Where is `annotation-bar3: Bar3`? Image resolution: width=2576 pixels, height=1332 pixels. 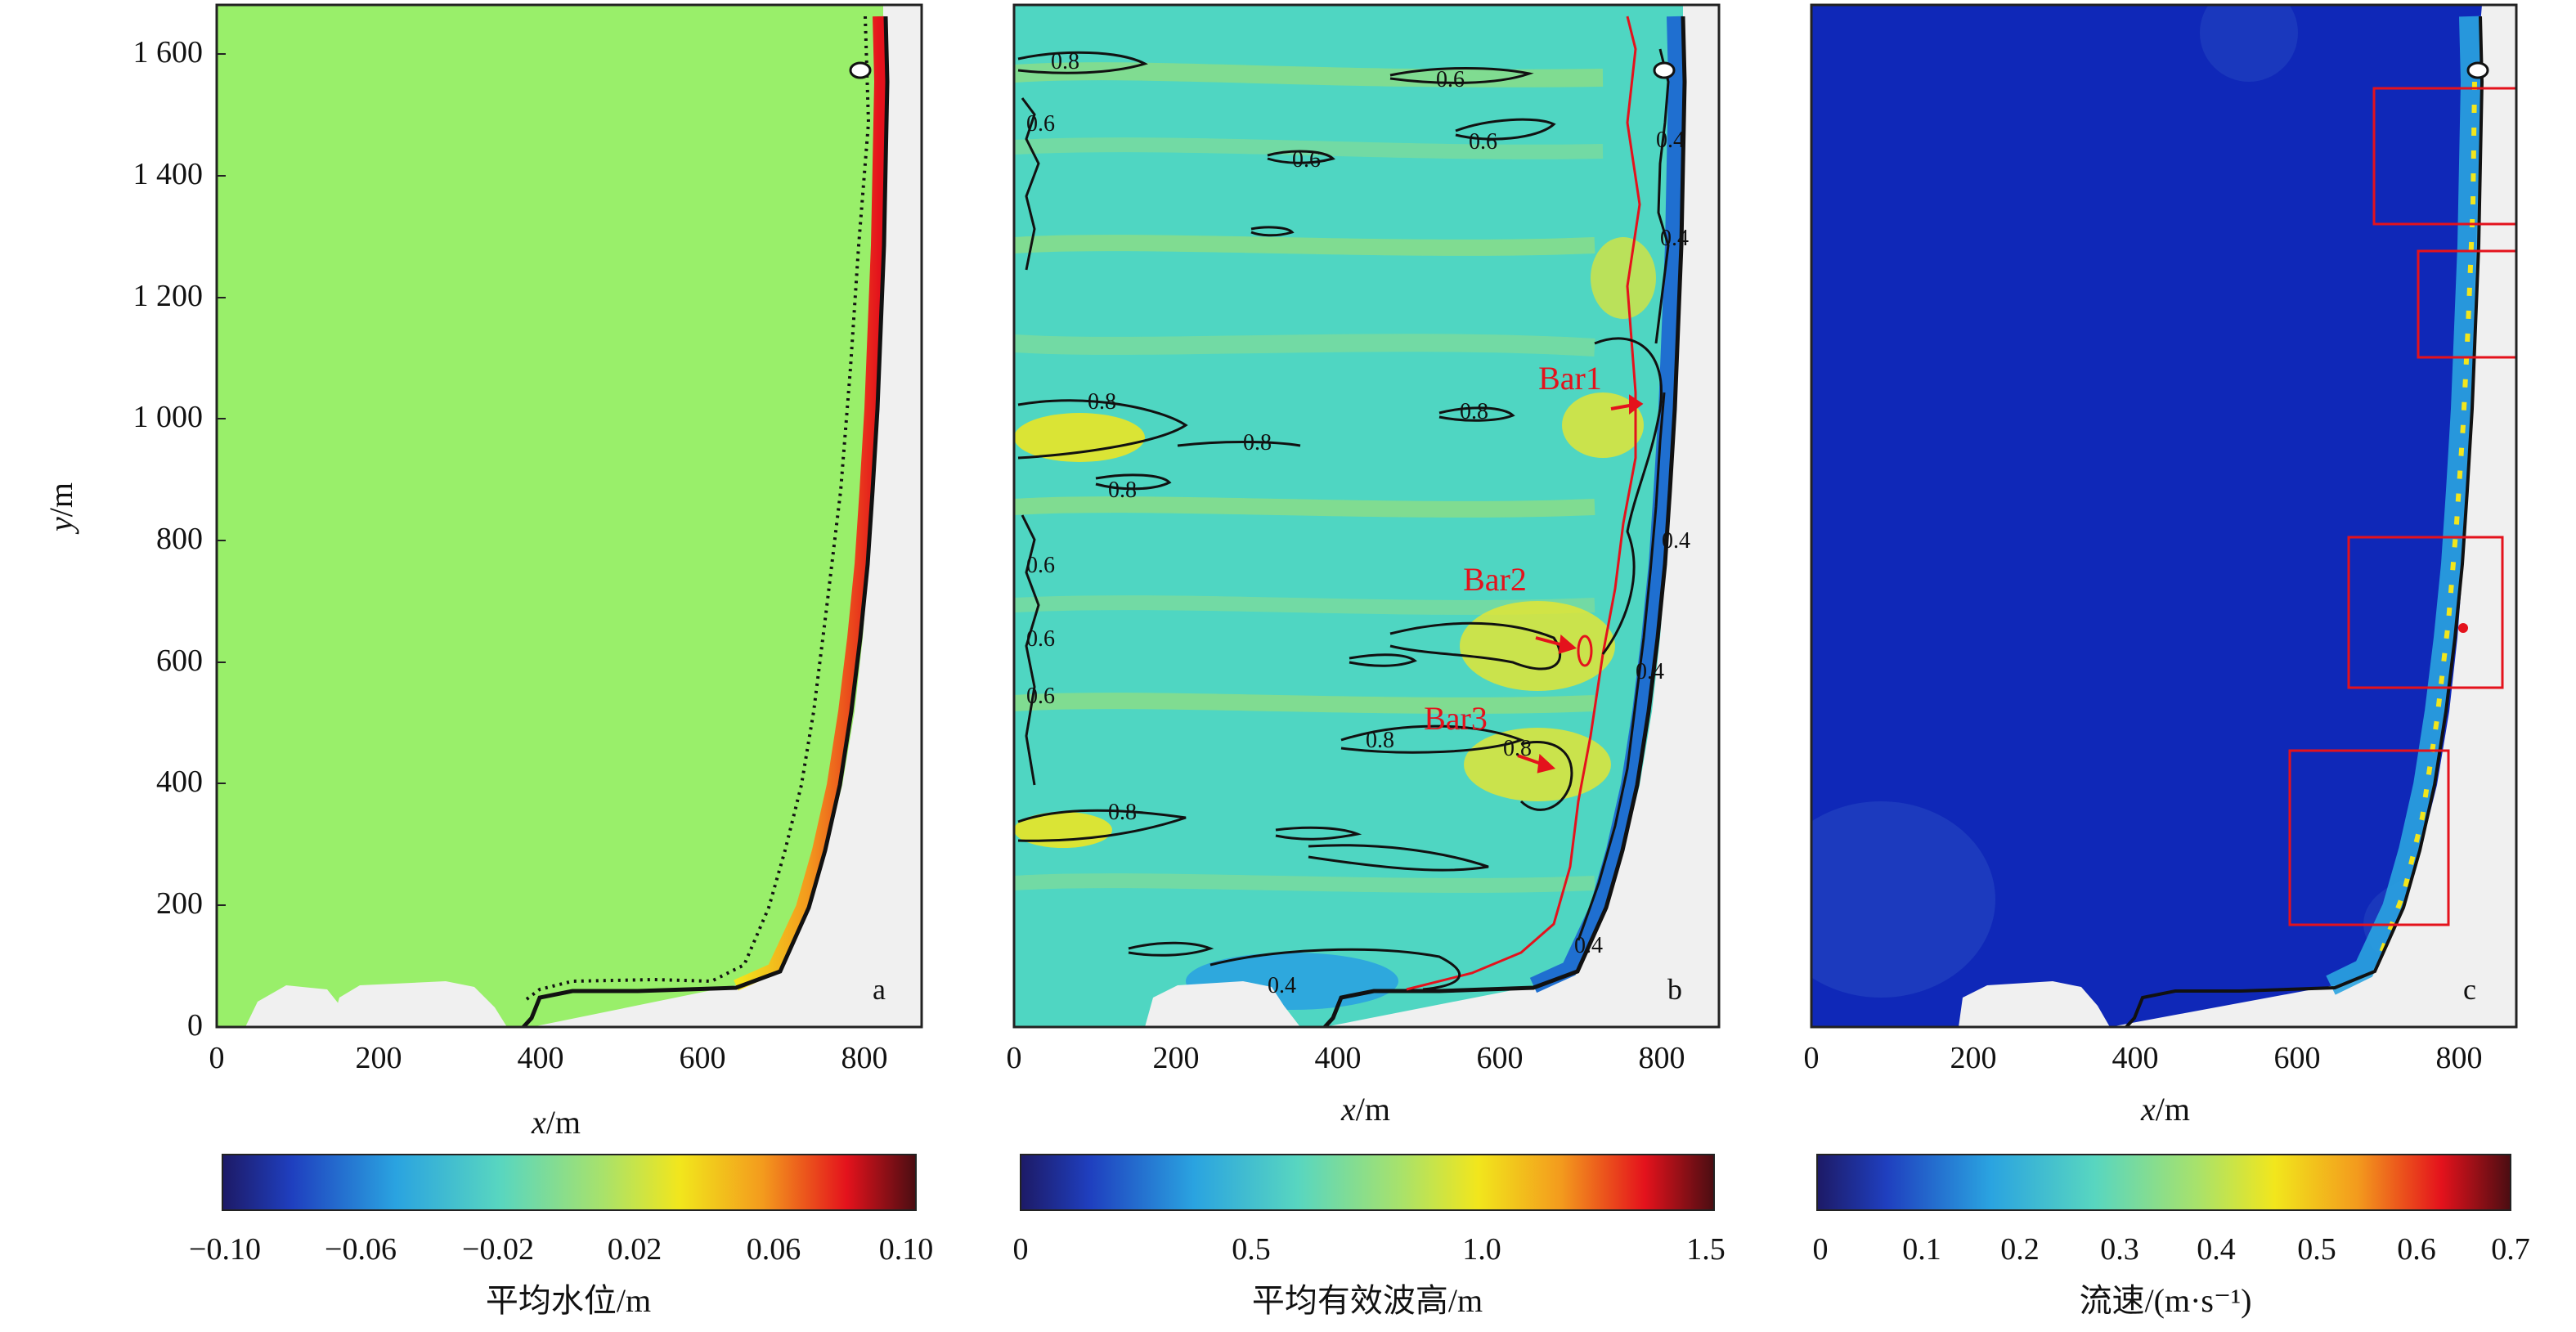 annotation-bar3: Bar3 is located at coordinates (1456, 719).